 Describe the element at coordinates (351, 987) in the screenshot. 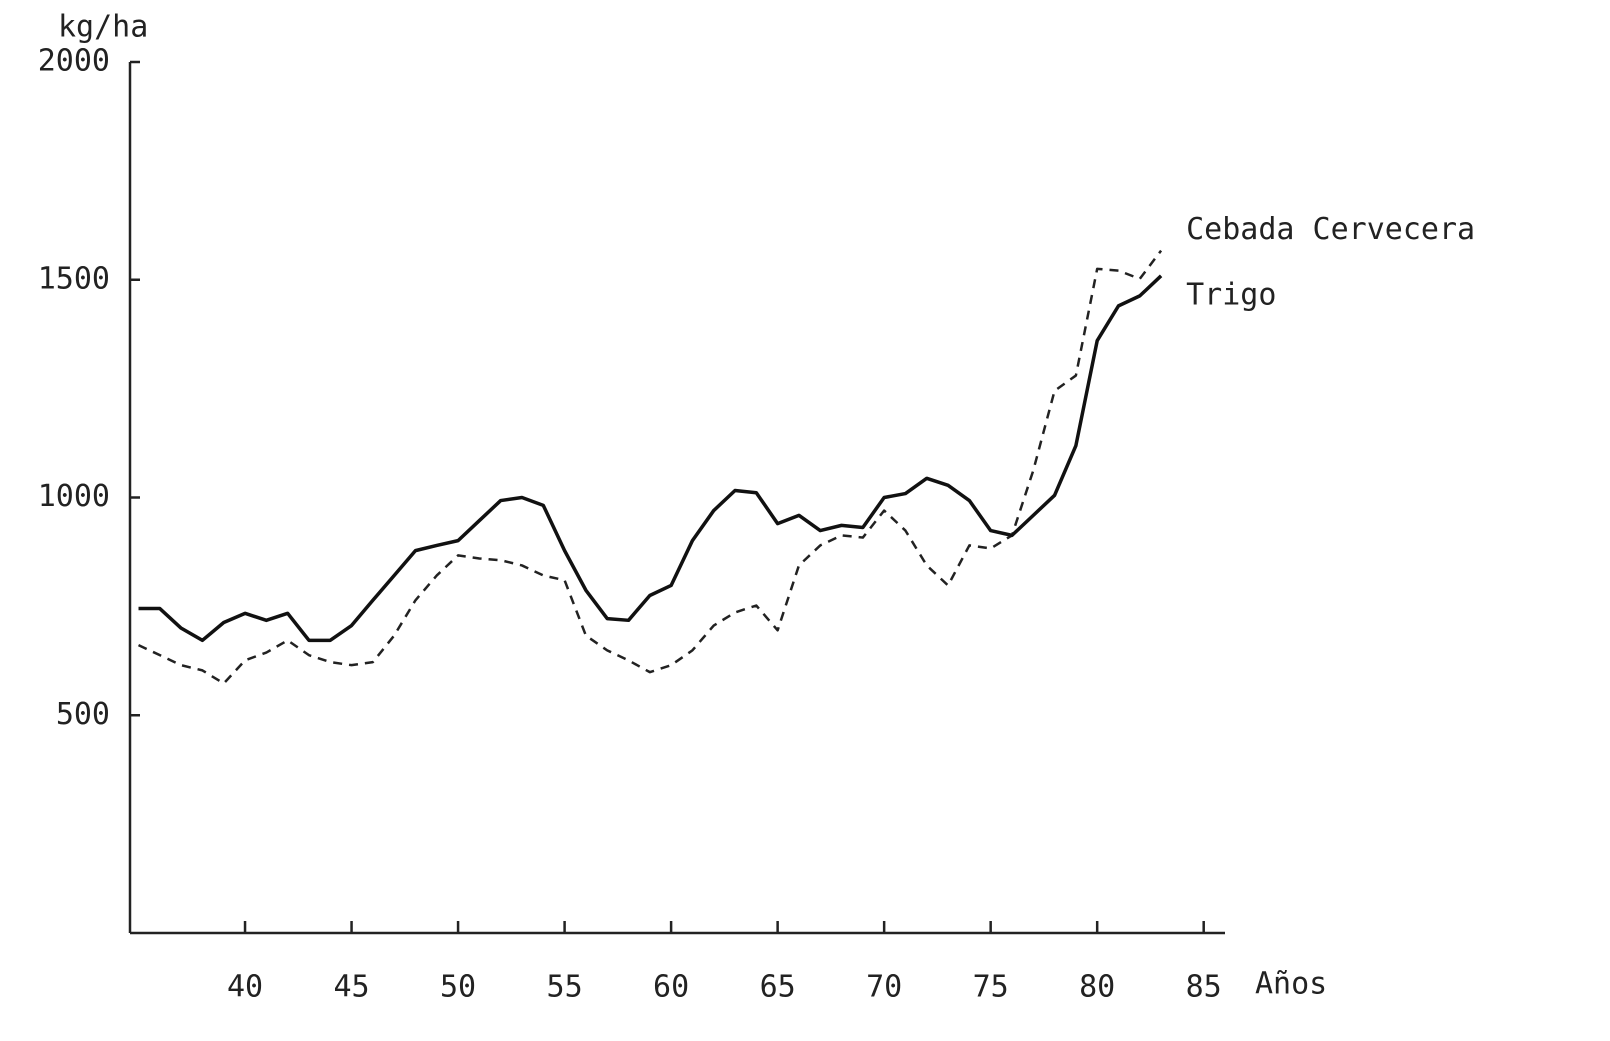

I see `x-tick-label: 45` at that location.